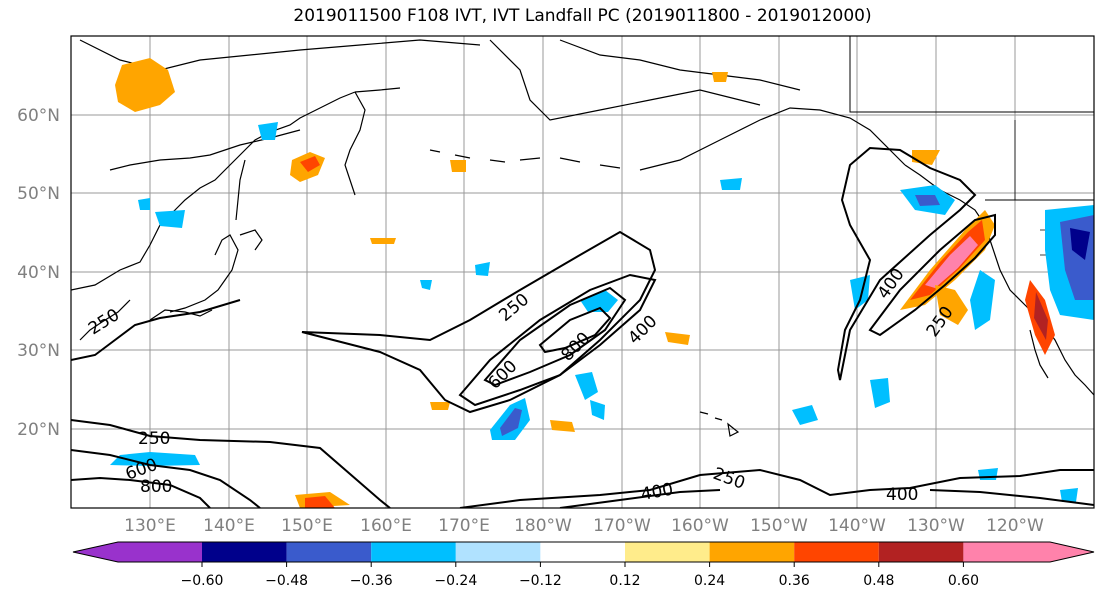  I want to click on contour-label: 800, so click(156, 487).